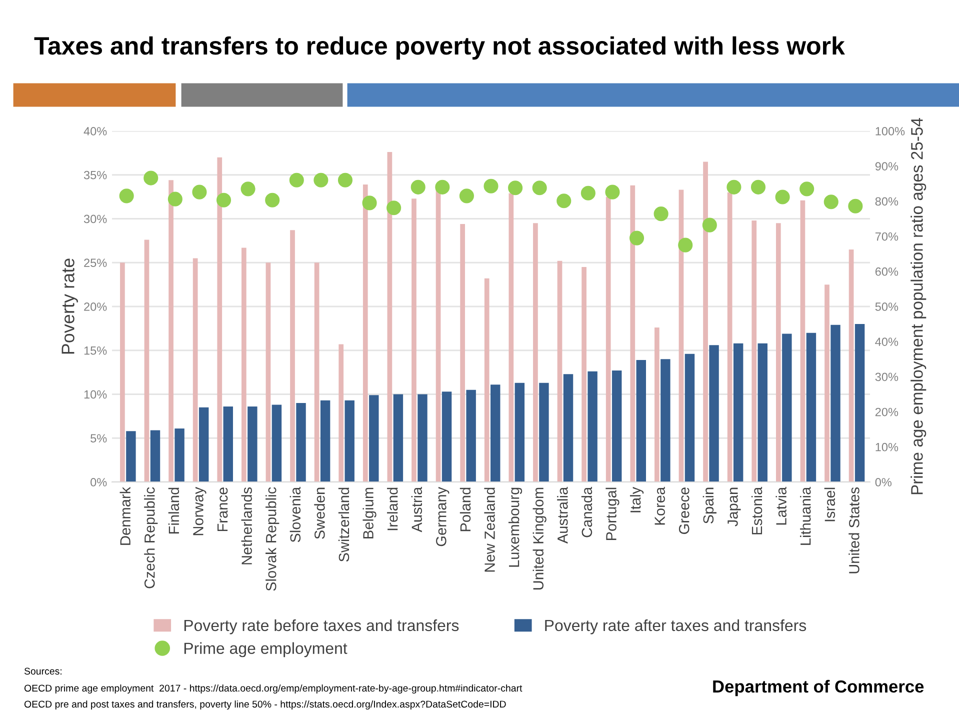 This screenshot has width=959, height=728. I want to click on x-tick-label: Belgium, so click(369, 513).